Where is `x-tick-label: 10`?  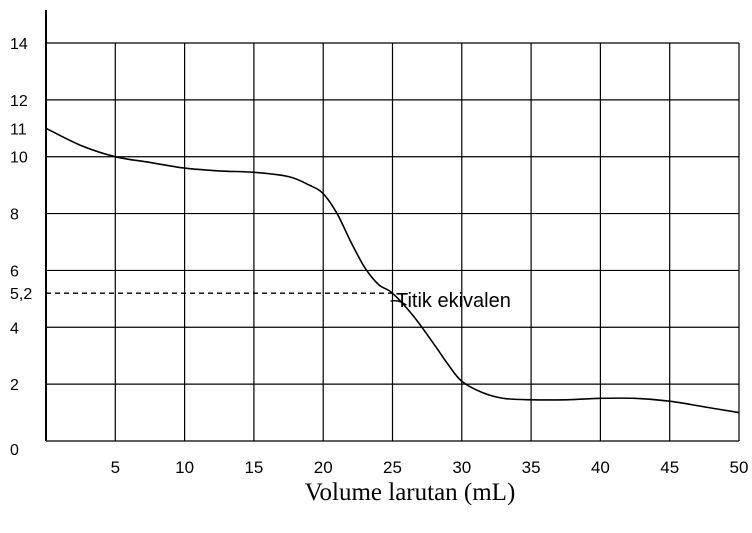 x-tick-label: 10 is located at coordinates (184, 467).